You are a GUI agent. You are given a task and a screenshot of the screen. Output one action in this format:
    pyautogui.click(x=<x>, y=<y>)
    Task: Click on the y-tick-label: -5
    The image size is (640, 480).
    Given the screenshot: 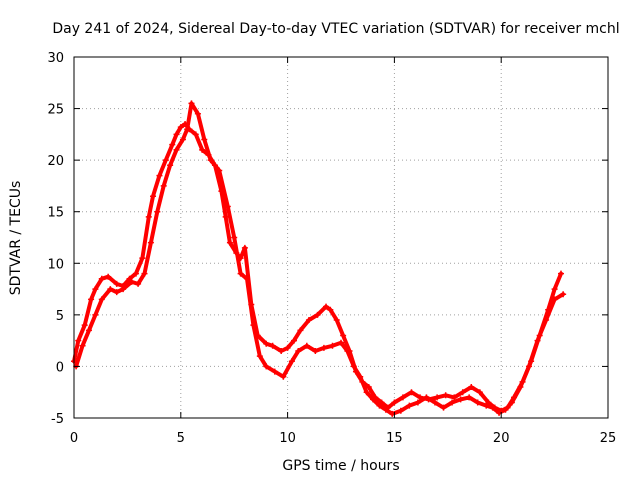 What is the action you would take?
    pyautogui.click(x=57, y=419)
    